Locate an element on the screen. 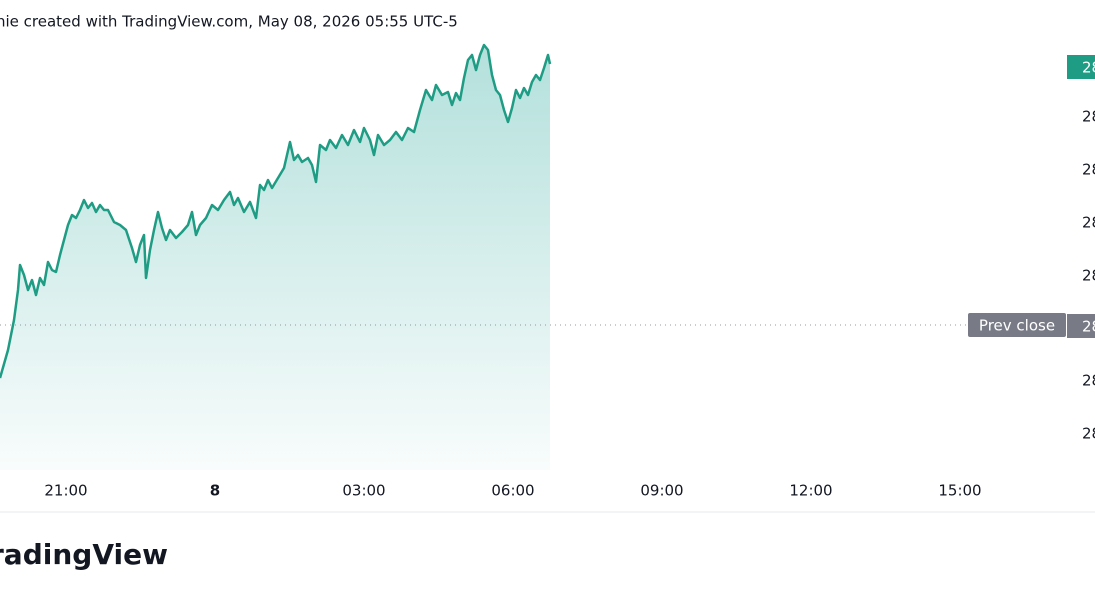 The image size is (1095, 600). prev-price-box is located at coordinates (1081, 326).